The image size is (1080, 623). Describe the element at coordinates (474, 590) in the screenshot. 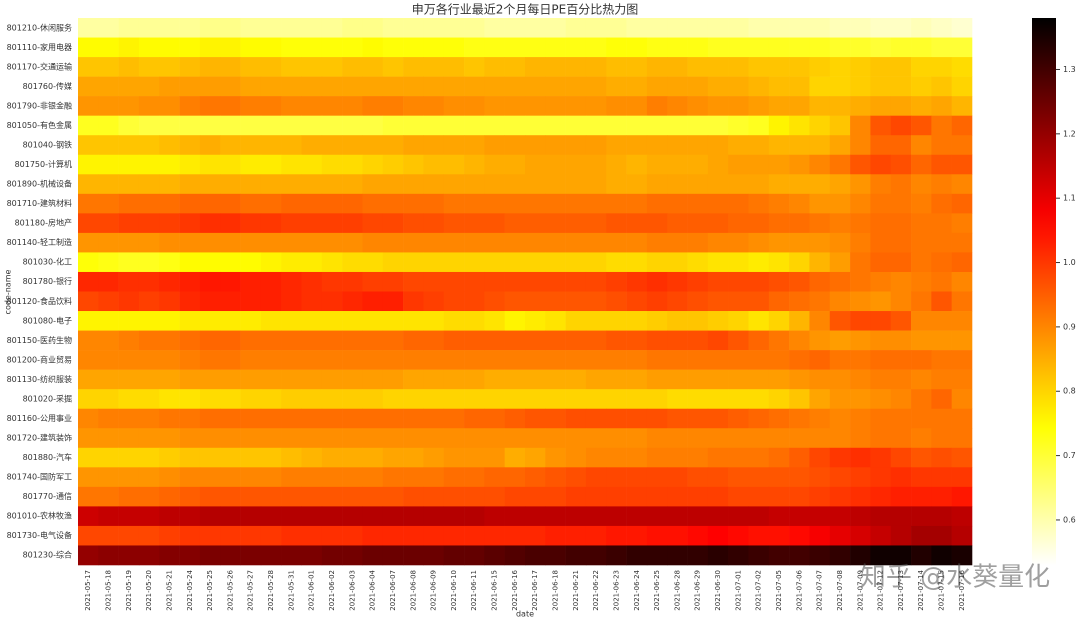

I see `x-tick-label: 2021-06-11` at that location.